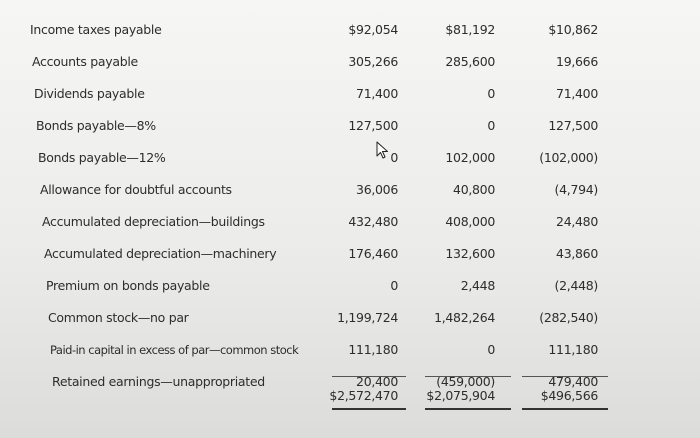 This screenshot has width=700, height=438. I want to click on value-col-1: 111,180, so click(373, 349).